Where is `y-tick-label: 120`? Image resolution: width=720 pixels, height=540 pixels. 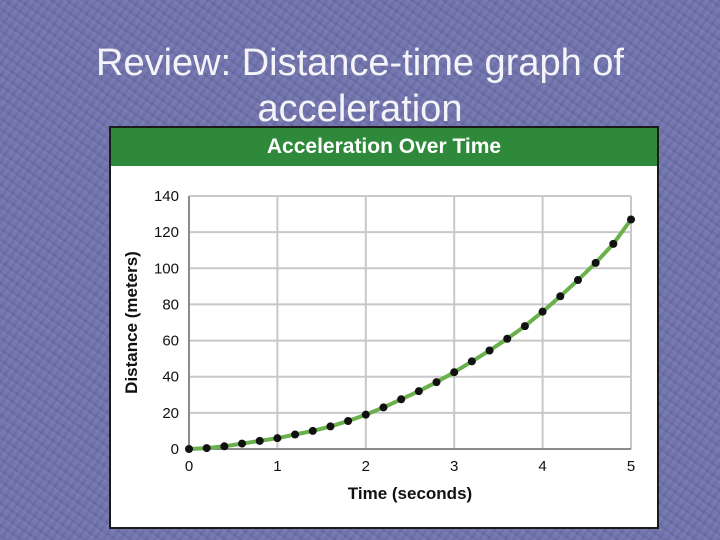 y-tick-label: 120 is located at coordinates (166, 232).